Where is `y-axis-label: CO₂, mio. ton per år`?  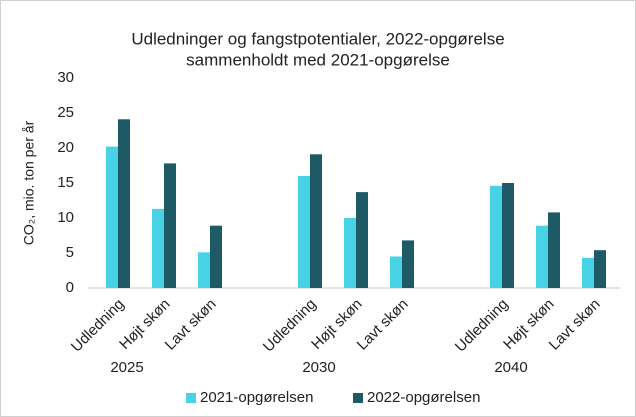
y-axis-label: CO₂, mio. ton per år is located at coordinates (29, 182).